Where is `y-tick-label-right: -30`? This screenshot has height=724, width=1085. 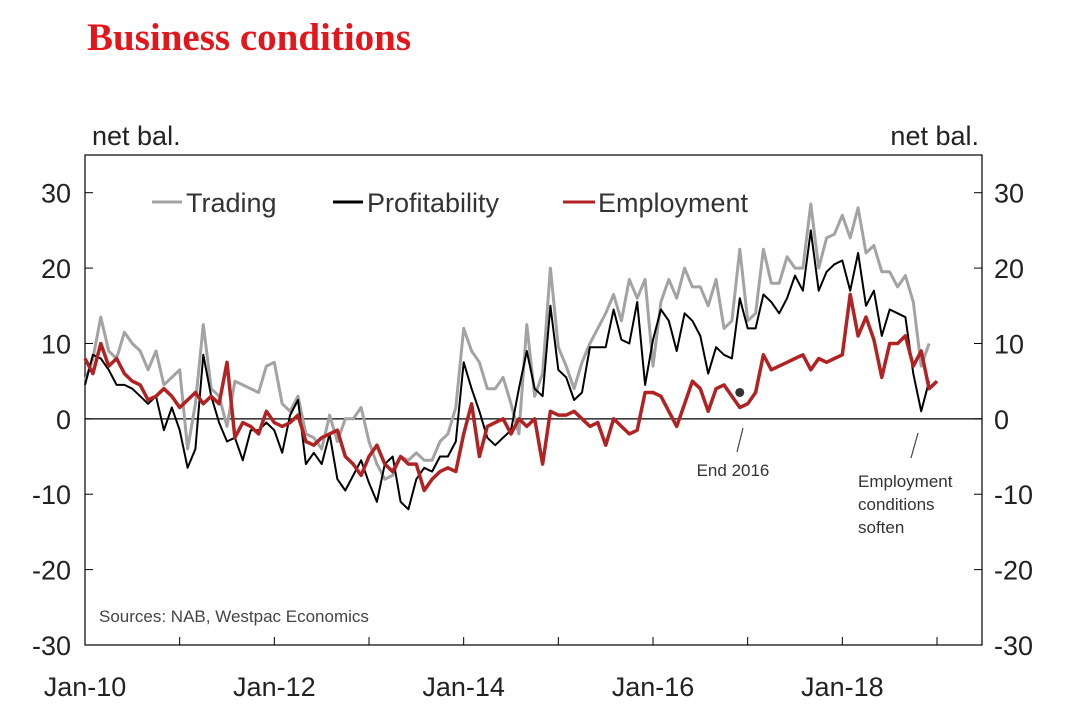
y-tick-label-right: -30 is located at coordinates (1013, 646).